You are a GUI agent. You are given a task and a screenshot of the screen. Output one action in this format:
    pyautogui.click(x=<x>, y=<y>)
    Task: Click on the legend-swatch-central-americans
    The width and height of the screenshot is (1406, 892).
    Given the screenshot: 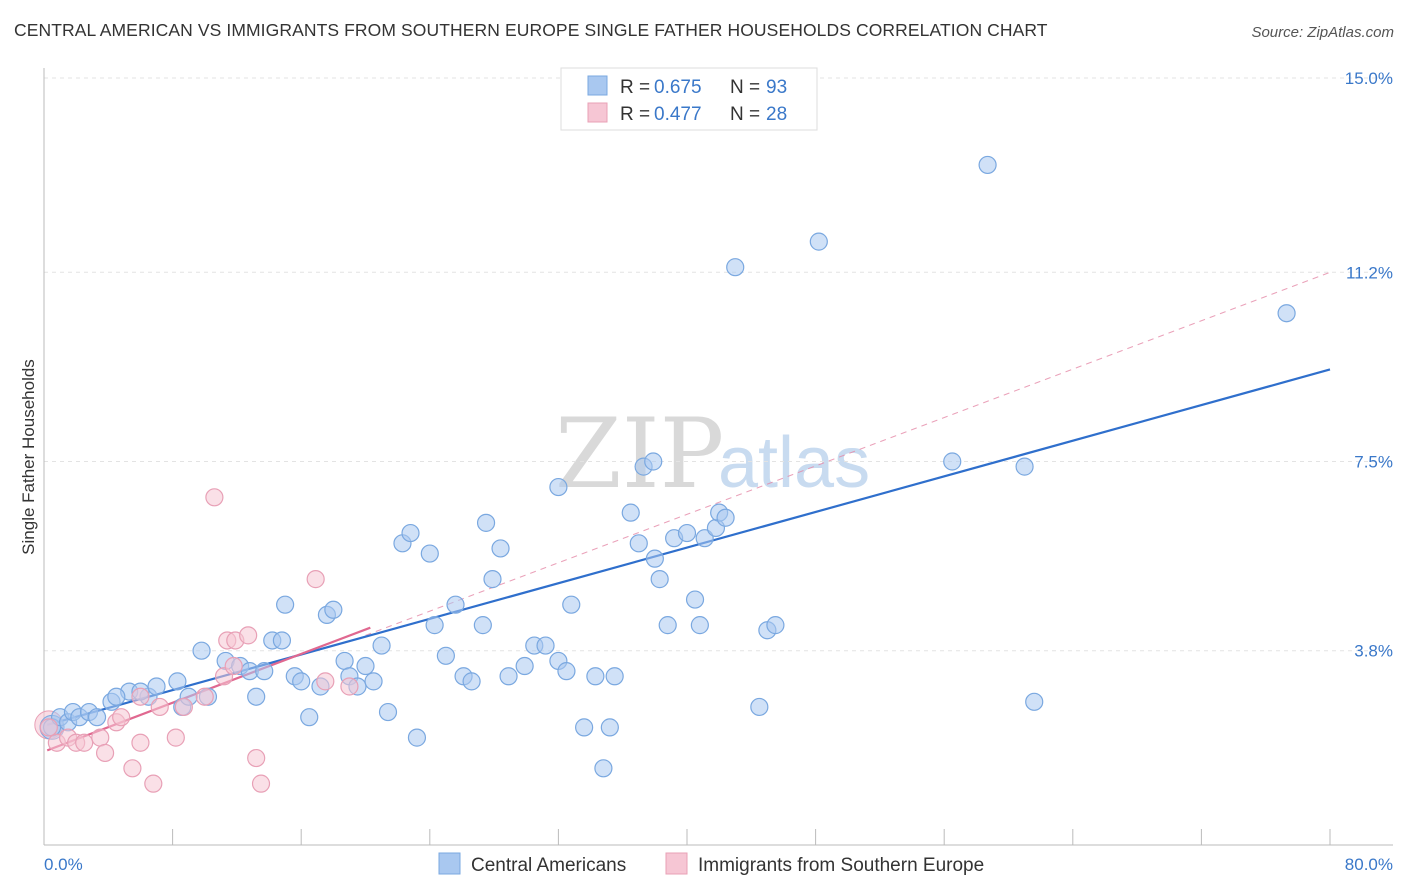 What is the action you would take?
    pyautogui.click(x=597, y=85)
    